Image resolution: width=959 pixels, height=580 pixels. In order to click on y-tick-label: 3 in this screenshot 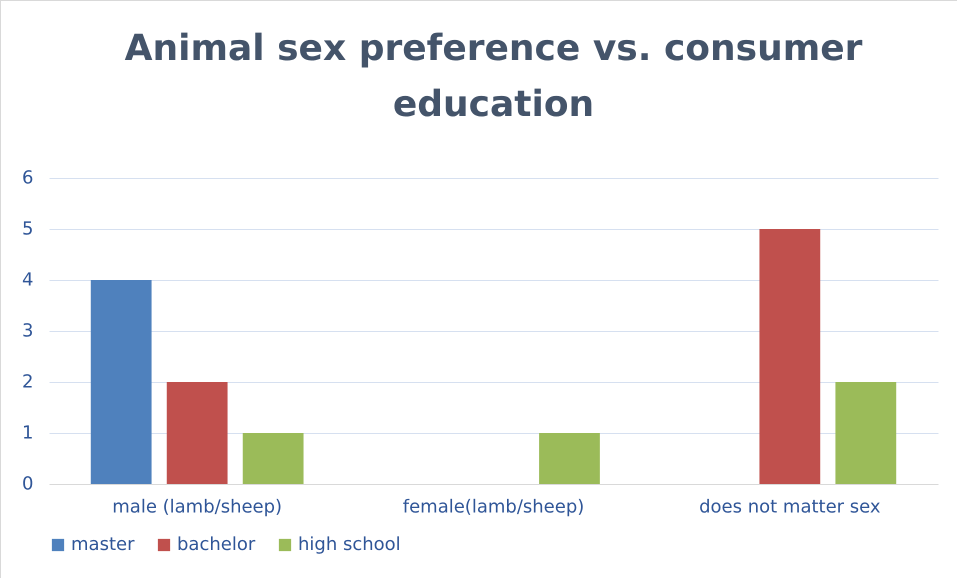, I will do `click(28, 331)`.